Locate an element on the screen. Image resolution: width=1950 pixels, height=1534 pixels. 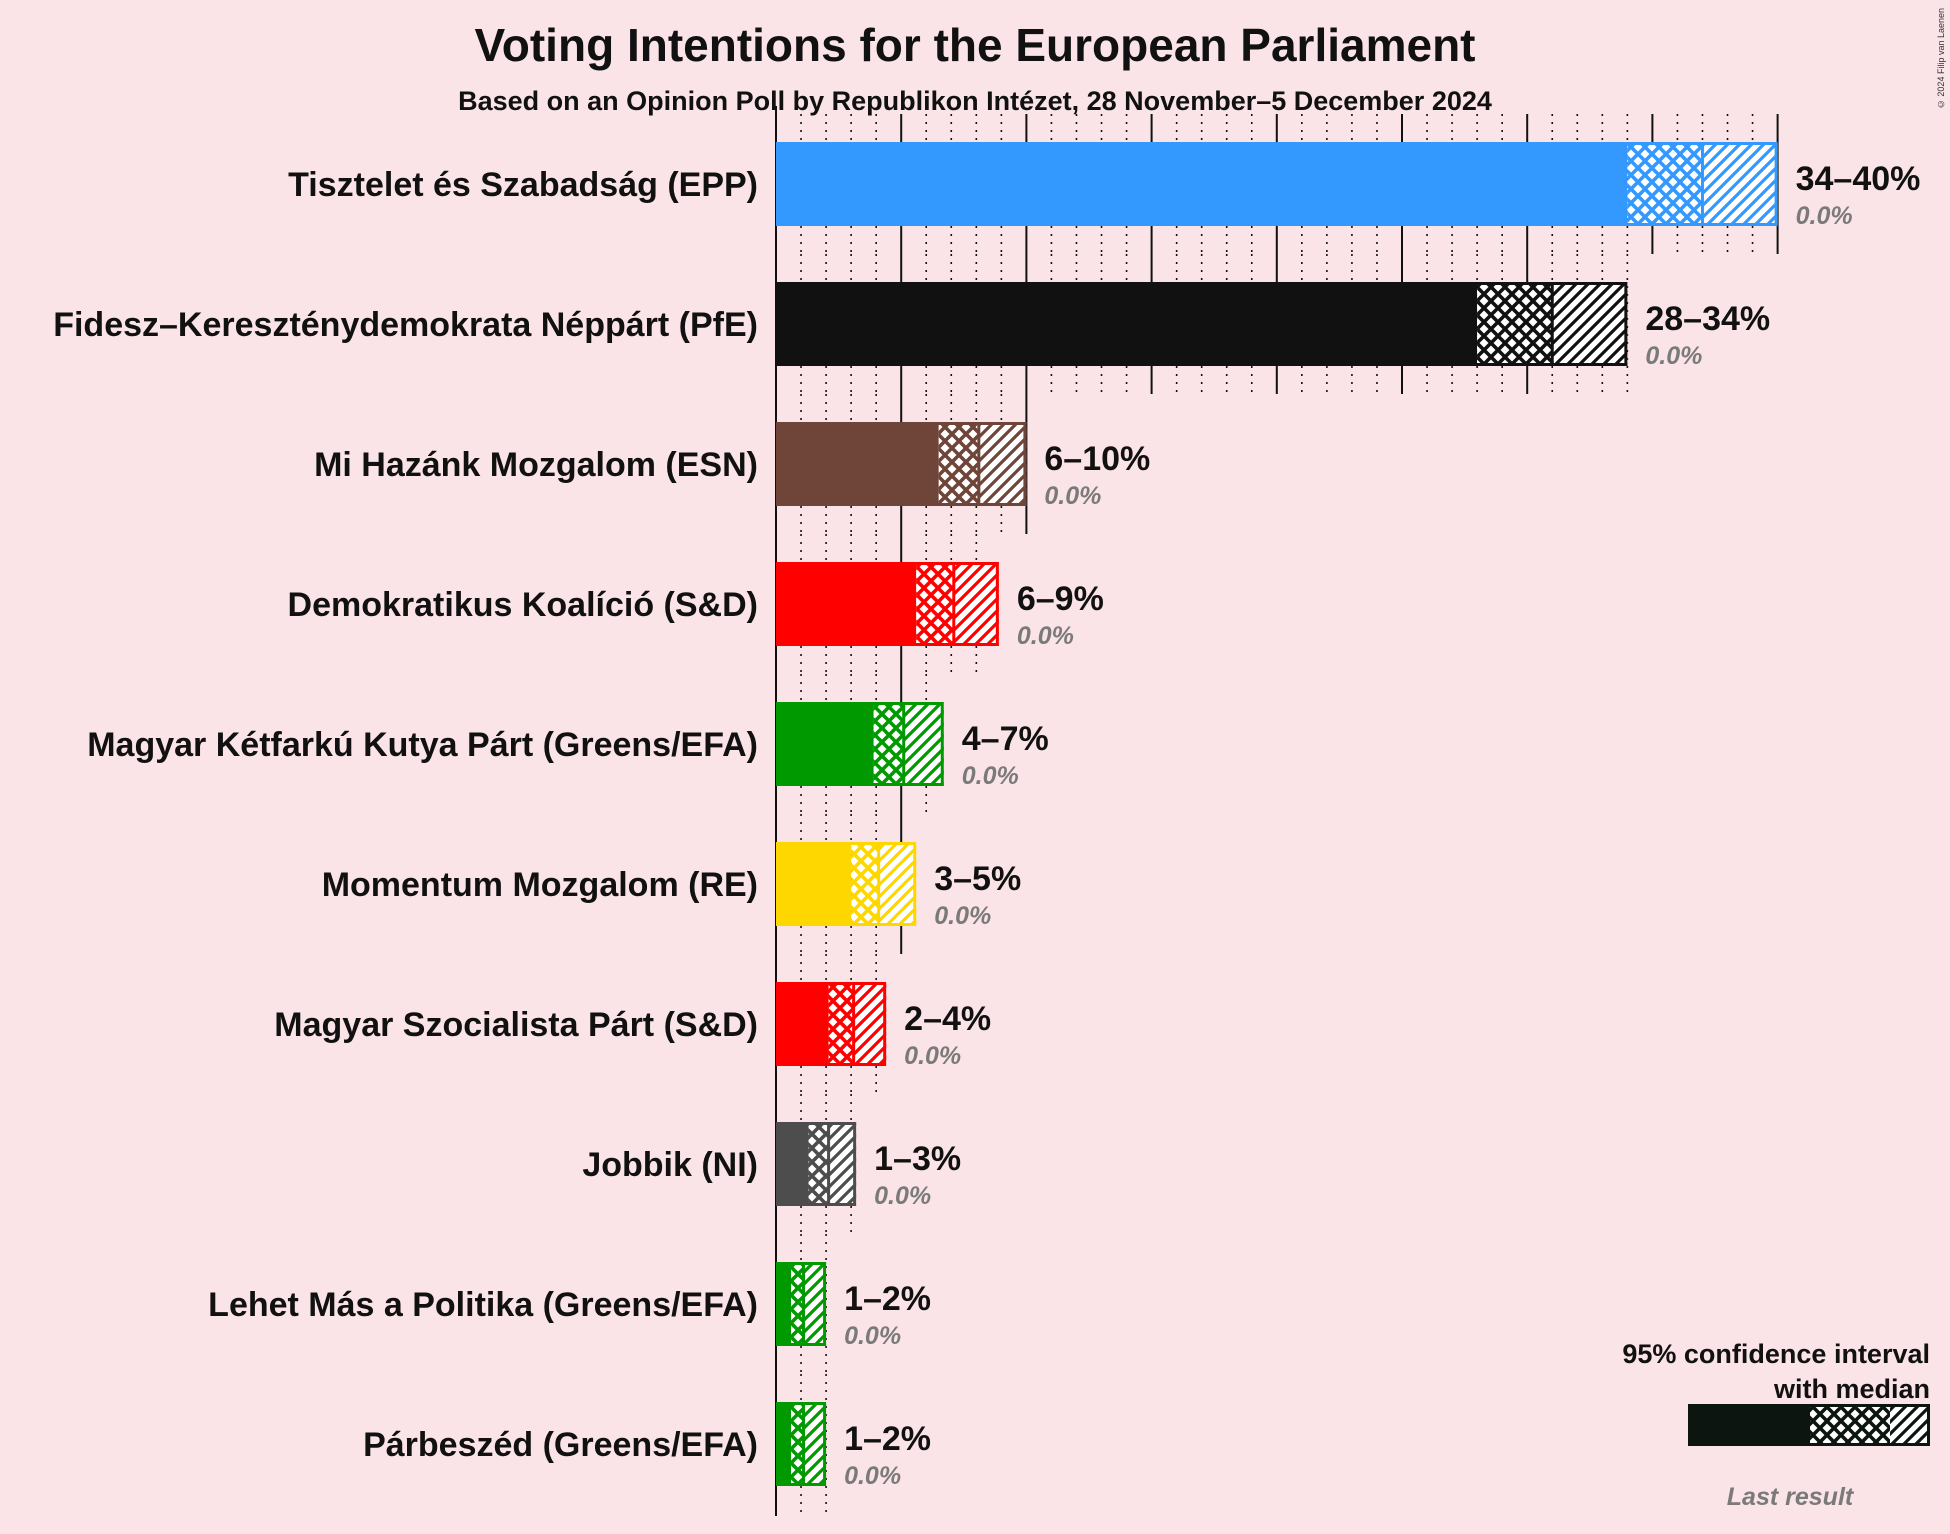
range-label-6: 2–4% is located at coordinates (947, 1019).